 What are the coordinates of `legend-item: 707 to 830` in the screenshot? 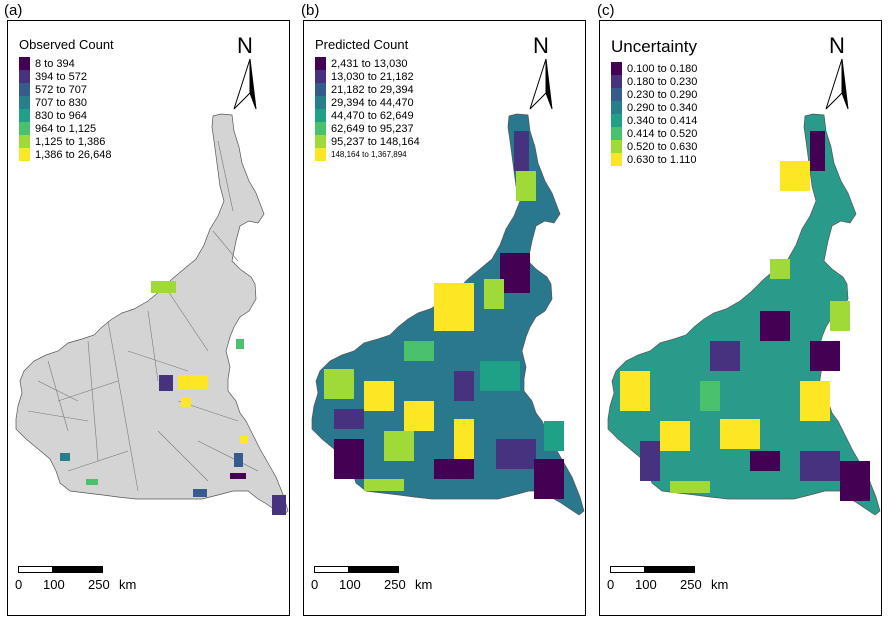 It's located at (66, 102).